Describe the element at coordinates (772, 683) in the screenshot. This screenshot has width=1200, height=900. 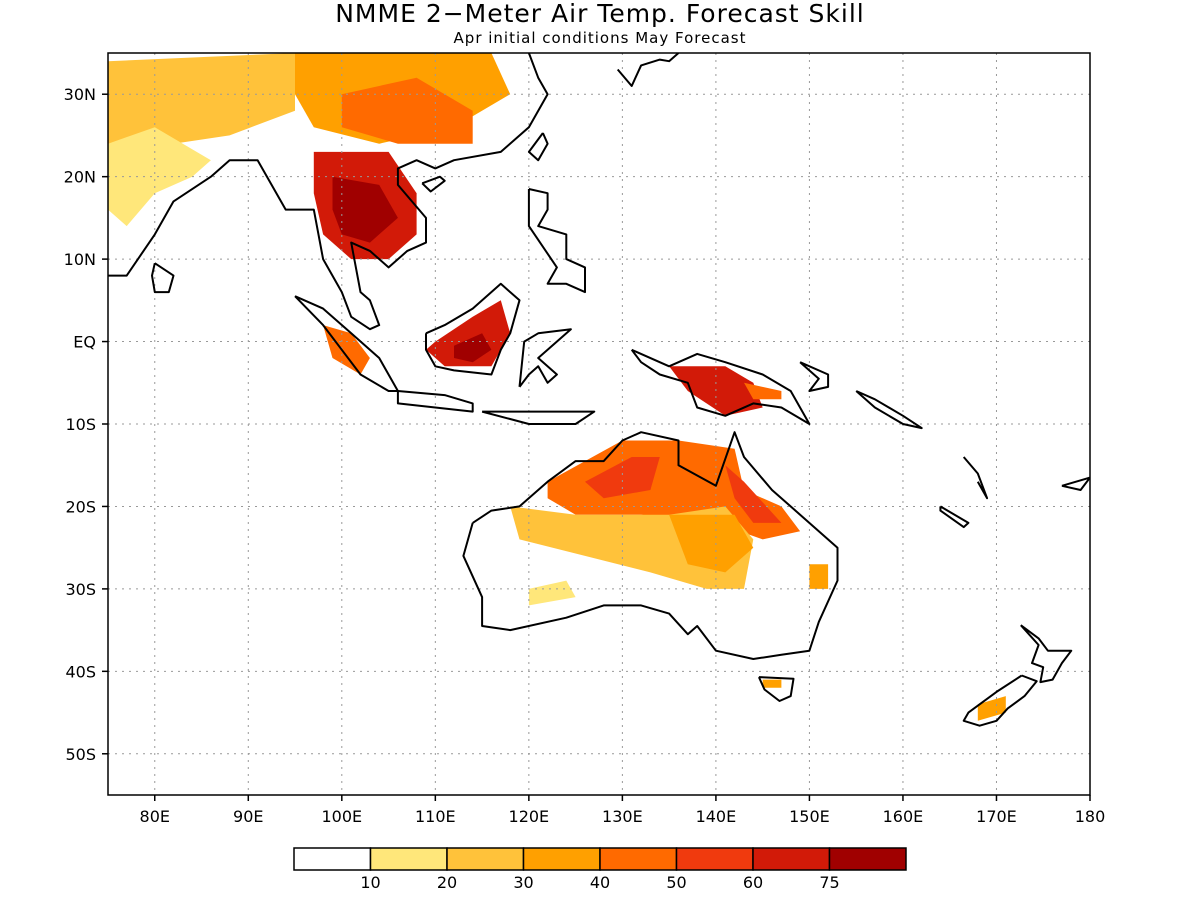
I see `skill-region-tasmania` at that location.